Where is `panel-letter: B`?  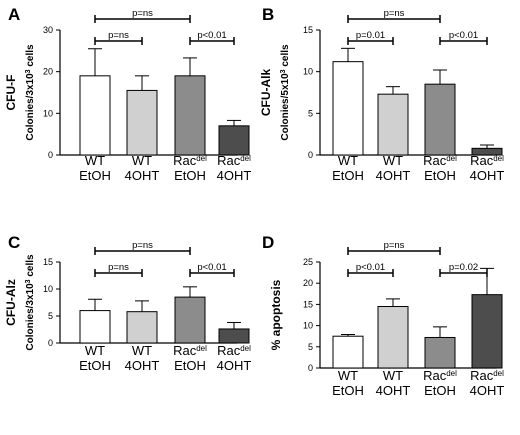 panel-letter: B is located at coordinates (268, 14).